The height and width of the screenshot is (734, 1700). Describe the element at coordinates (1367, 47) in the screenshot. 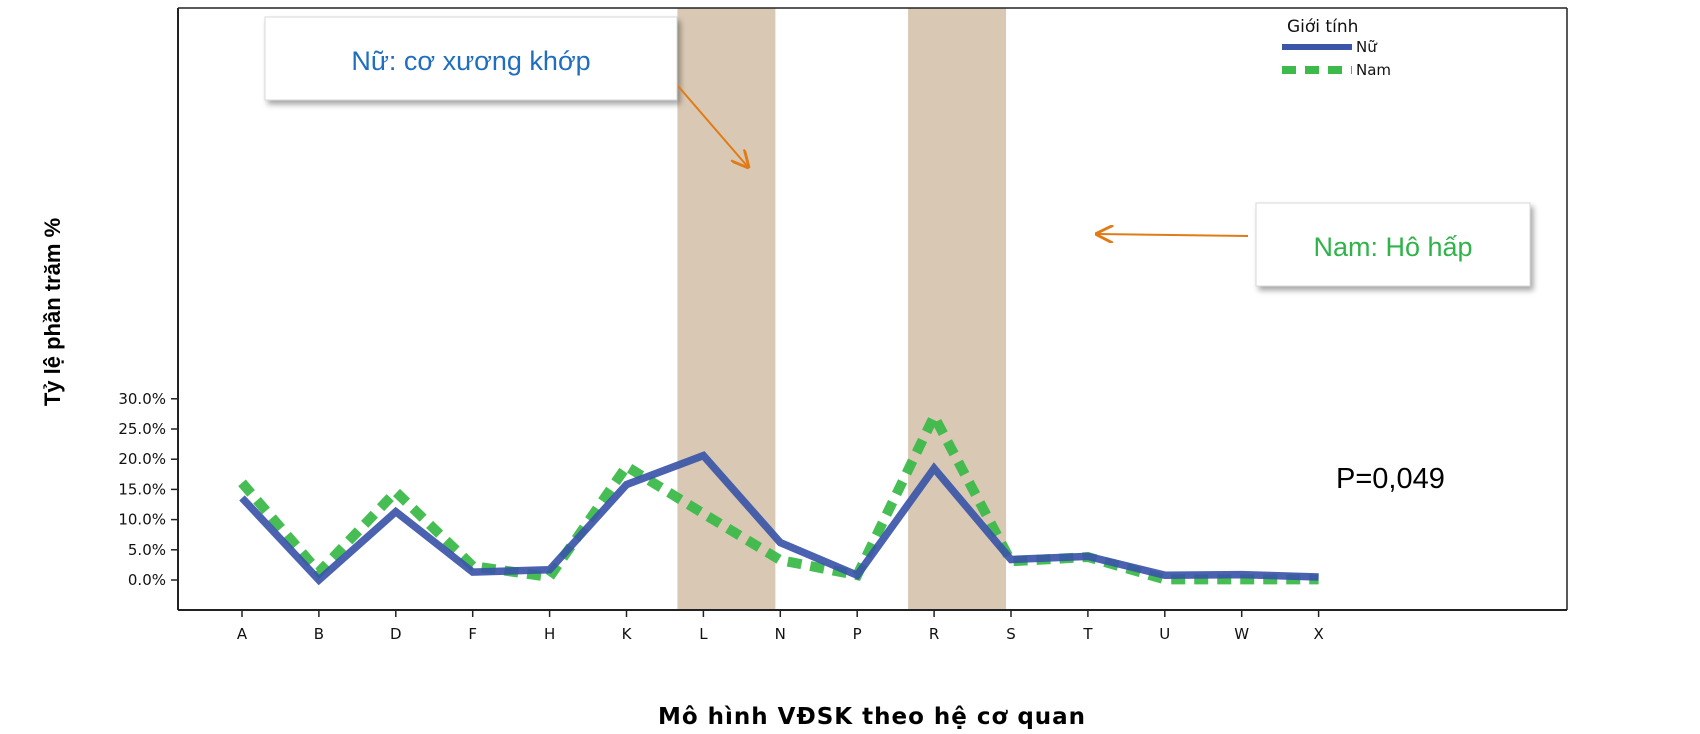

I see `legend-label-nu: Nữ` at that location.